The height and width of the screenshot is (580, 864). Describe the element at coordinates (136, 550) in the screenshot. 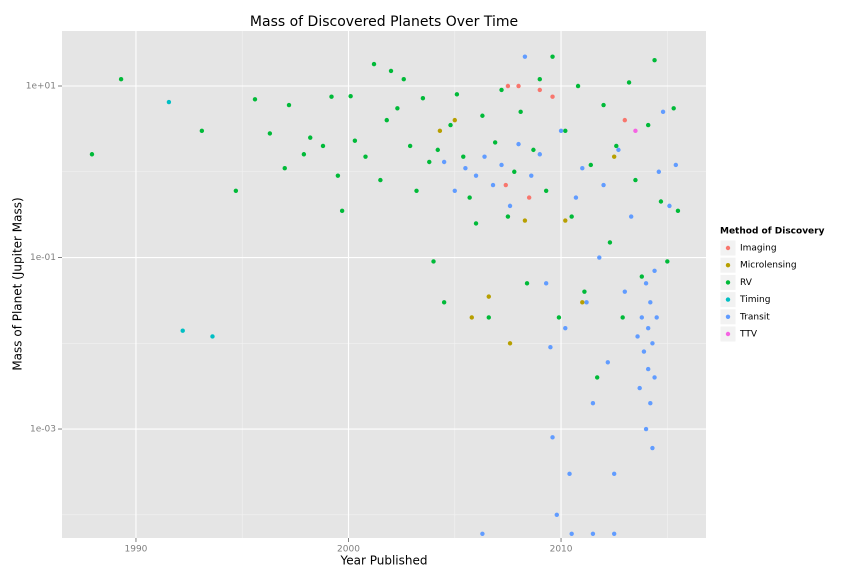

I see `x-tick-label: 1990` at that location.